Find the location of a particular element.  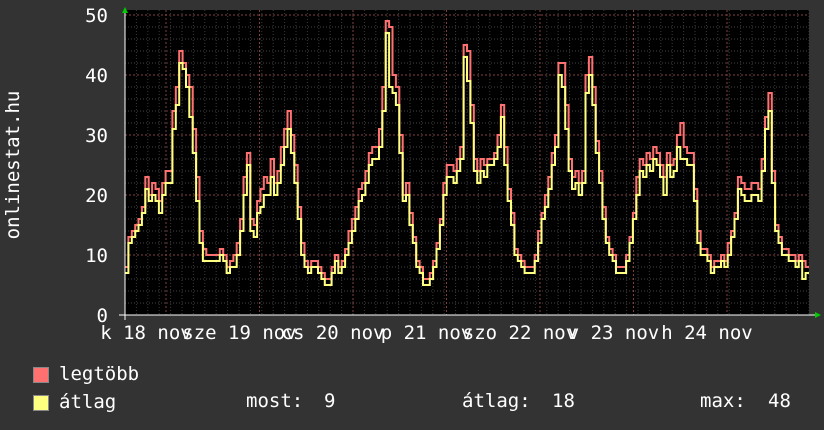

x-tick-label: cs 20 nov is located at coordinates (333, 333).